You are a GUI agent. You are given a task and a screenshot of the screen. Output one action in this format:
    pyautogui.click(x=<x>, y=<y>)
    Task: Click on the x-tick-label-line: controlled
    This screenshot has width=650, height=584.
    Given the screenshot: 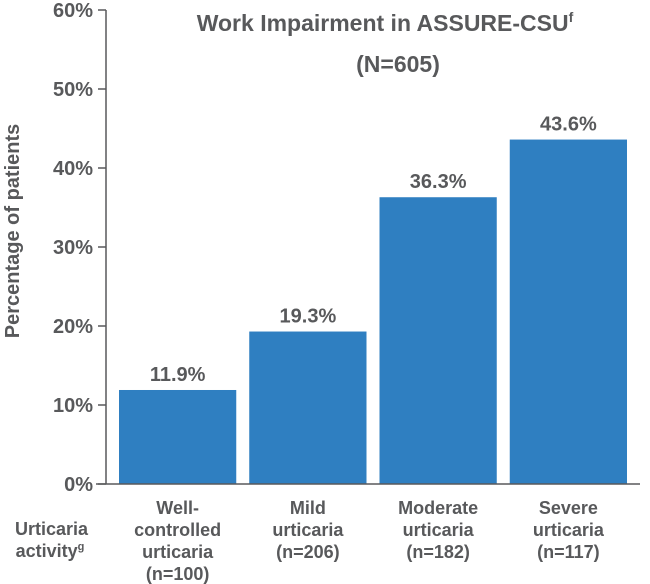 What is the action you would take?
    pyautogui.click(x=177, y=530)
    